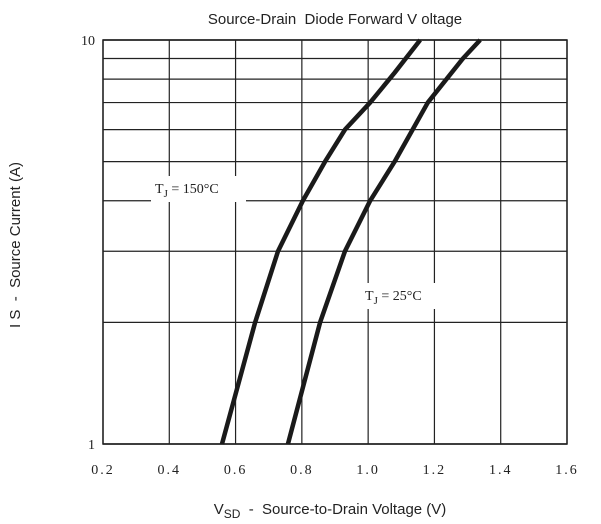 This screenshot has height=524, width=601. Describe the element at coordinates (193, 189) in the screenshot. I see `label-rest: = 150°C` at that location.